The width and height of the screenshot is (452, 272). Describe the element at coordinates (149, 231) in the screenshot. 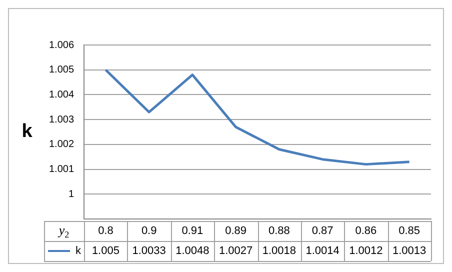

I see `x-tick-label: 0.9` at that location.